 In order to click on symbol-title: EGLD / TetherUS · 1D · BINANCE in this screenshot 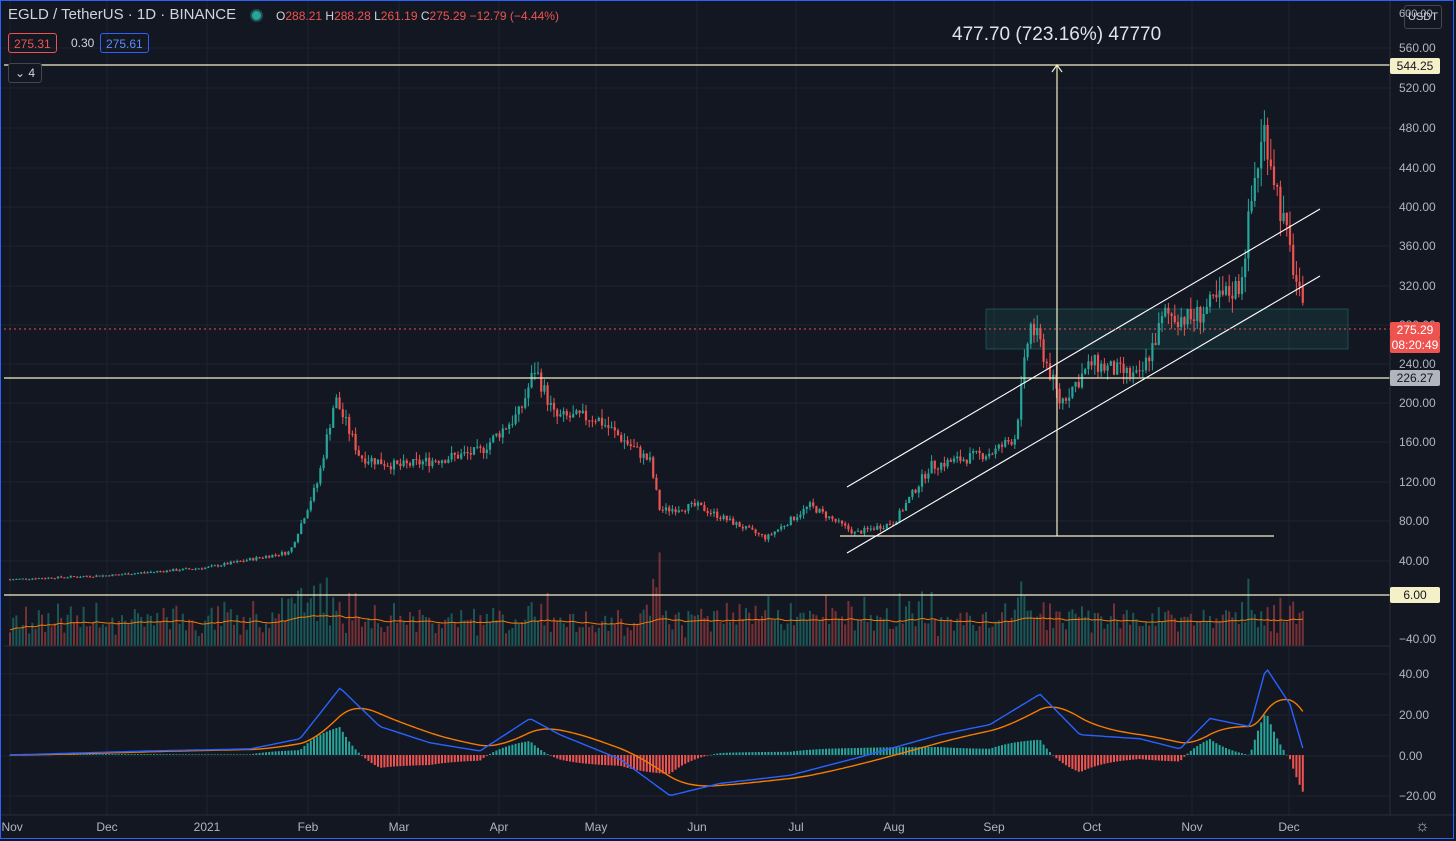, I will do `click(139, 14)`.